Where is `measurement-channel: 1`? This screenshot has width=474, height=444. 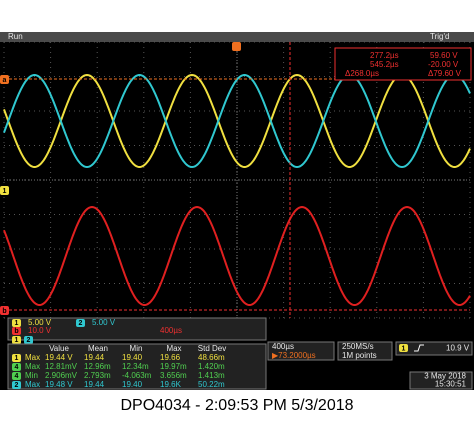 measurement-channel: 1 is located at coordinates (17, 358).